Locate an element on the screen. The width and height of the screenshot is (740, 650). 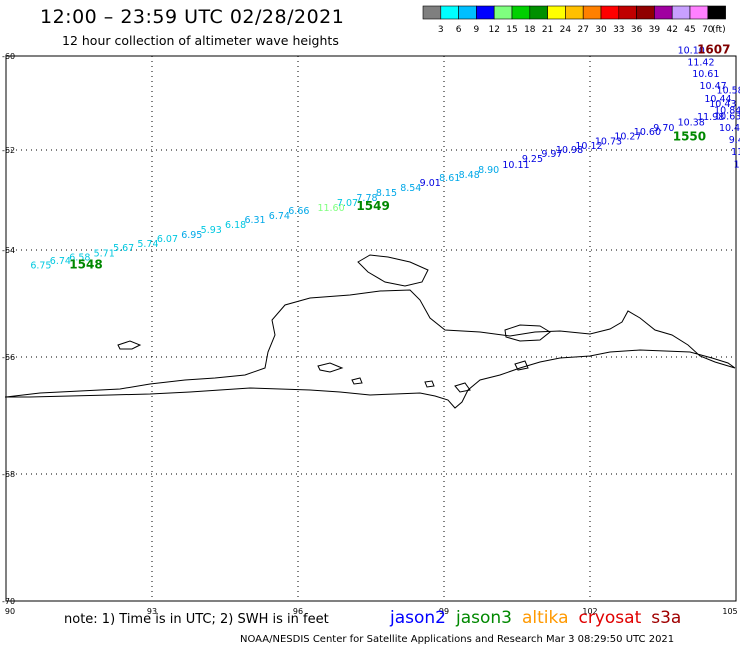
chart-title: 12:00 – 23:59 UTC 02/28/2021 is located at coordinates (192, 17).